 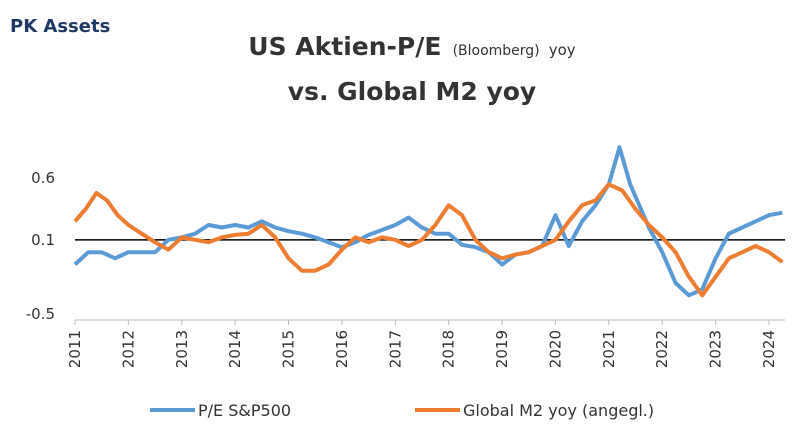 What do you see at coordinates (502, 349) in the screenshot?
I see `x-tick-label: 2019` at bounding box center [502, 349].